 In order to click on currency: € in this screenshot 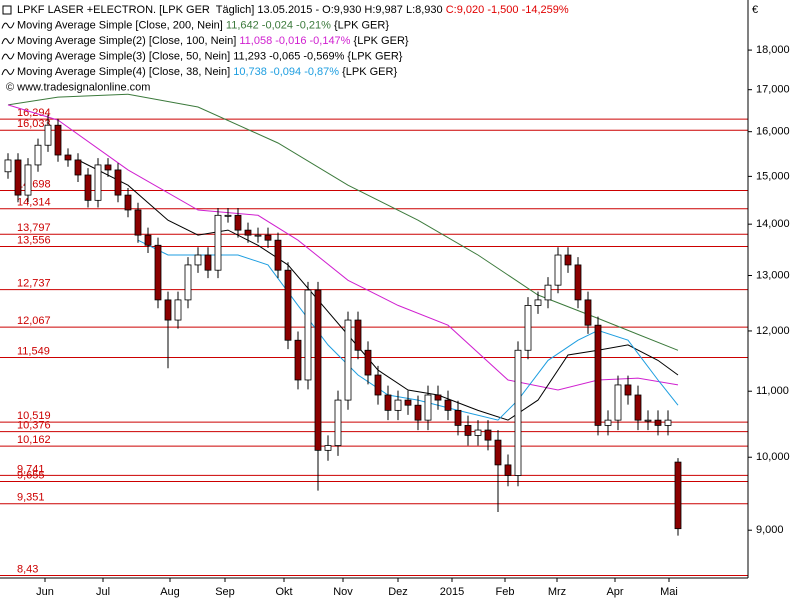, I will do `click(755, 10)`.